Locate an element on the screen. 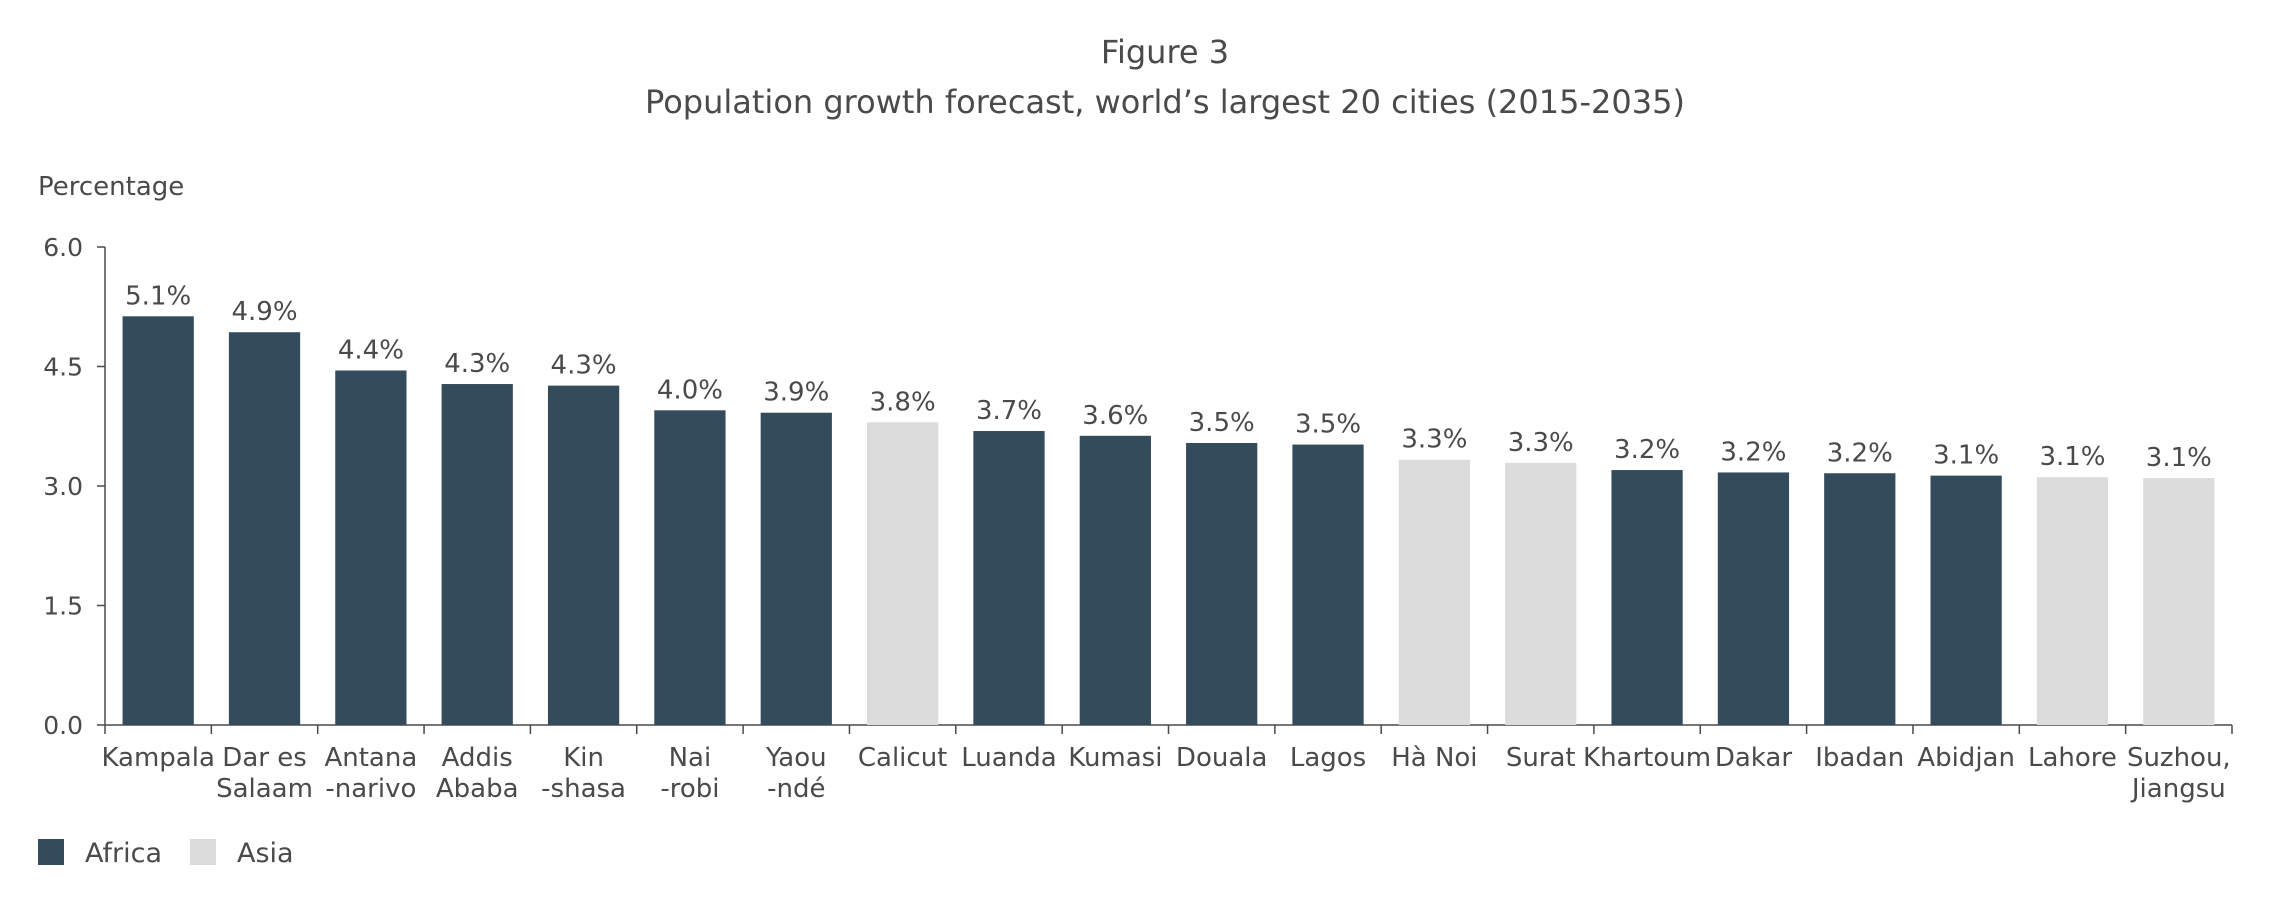 This screenshot has width=2274, height=913. x-tick-label: Jiangsu is located at coordinates (2178, 789).